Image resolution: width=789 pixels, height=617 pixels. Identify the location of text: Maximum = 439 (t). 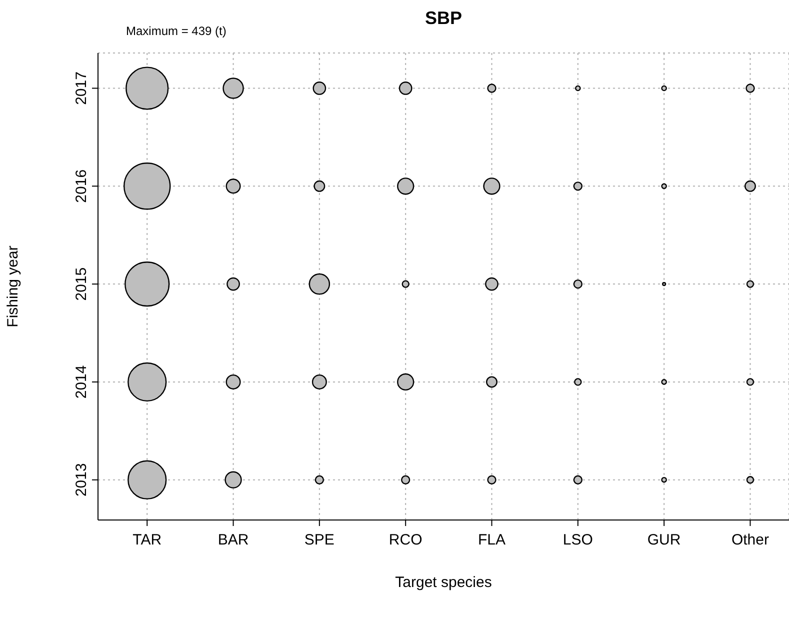
(176, 31).